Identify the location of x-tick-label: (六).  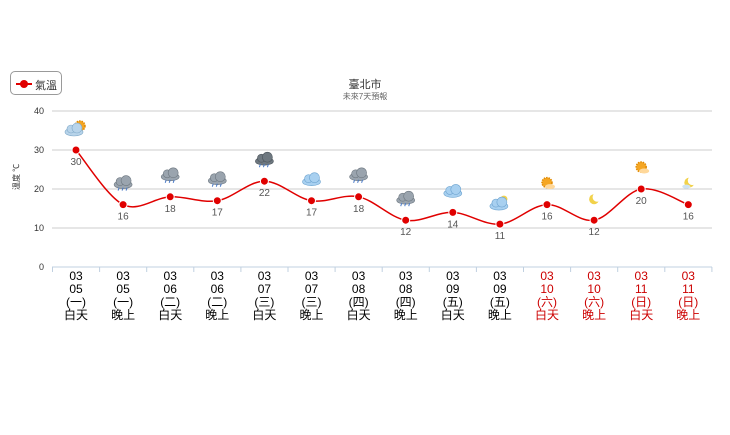
(547, 302).